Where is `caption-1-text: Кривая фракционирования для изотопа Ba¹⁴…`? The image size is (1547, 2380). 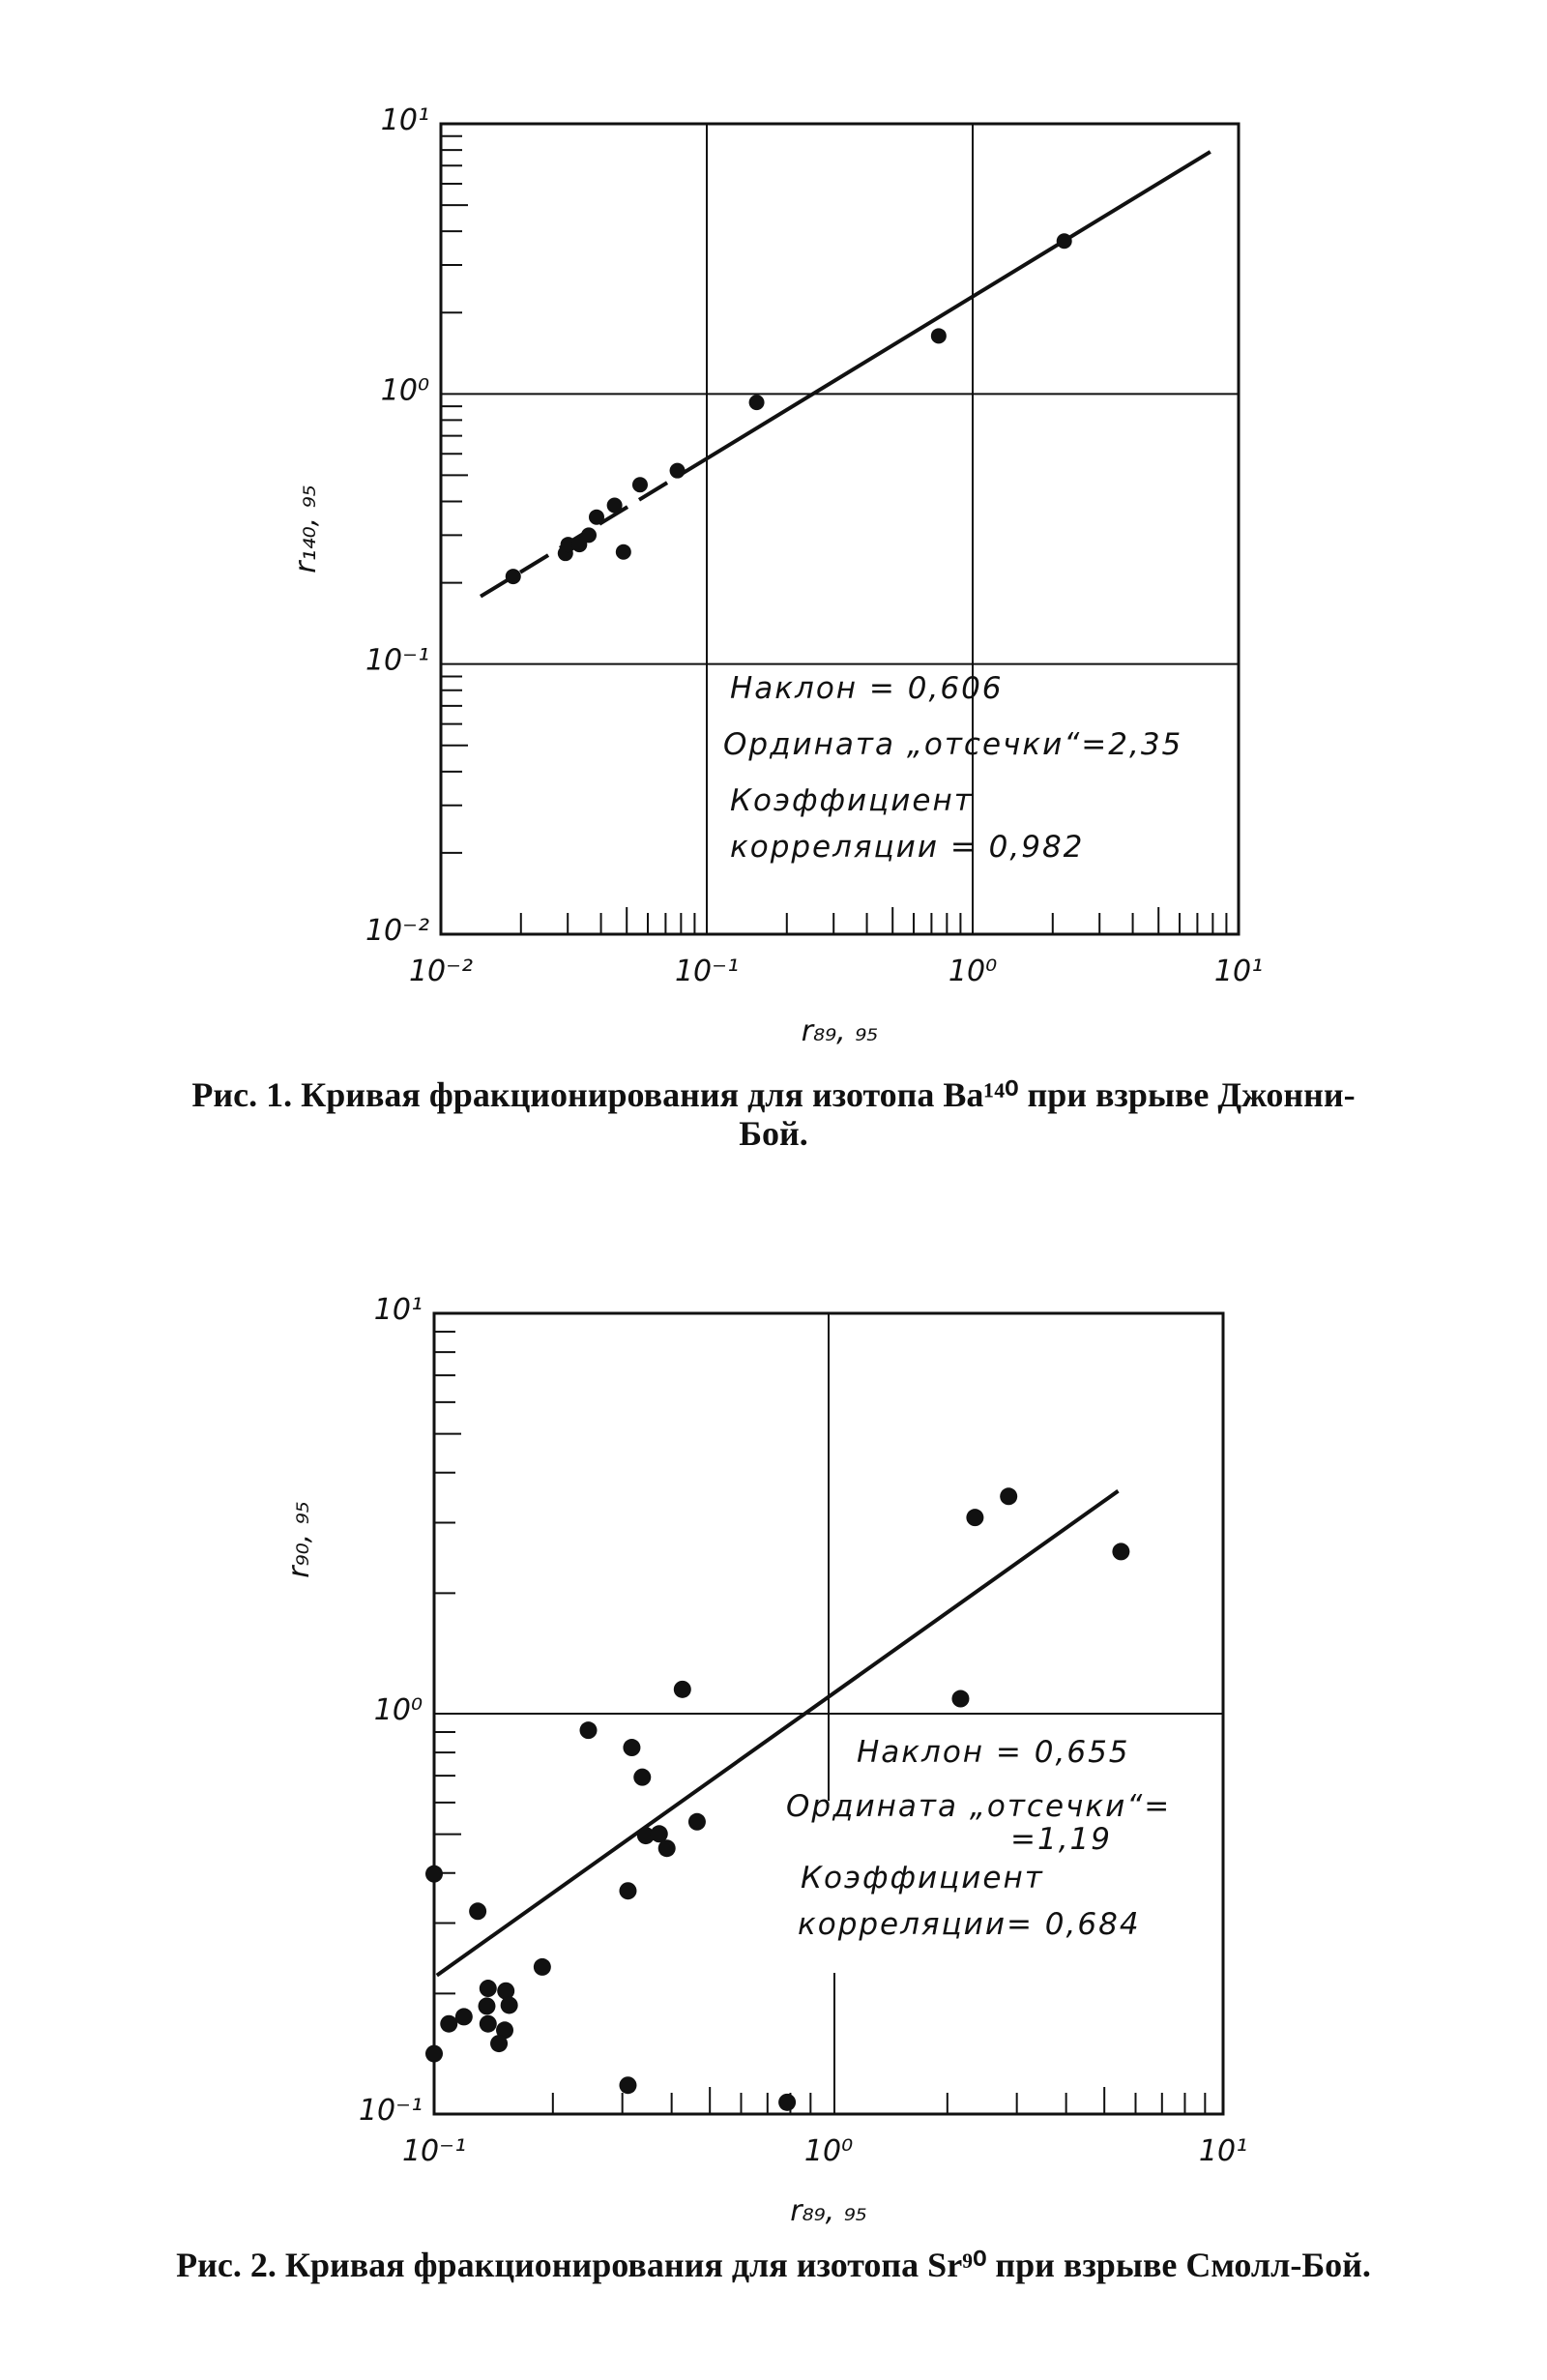 caption-1-text: Кривая фракционирования для изотопа Ba¹⁴… is located at coordinates (829, 1094).